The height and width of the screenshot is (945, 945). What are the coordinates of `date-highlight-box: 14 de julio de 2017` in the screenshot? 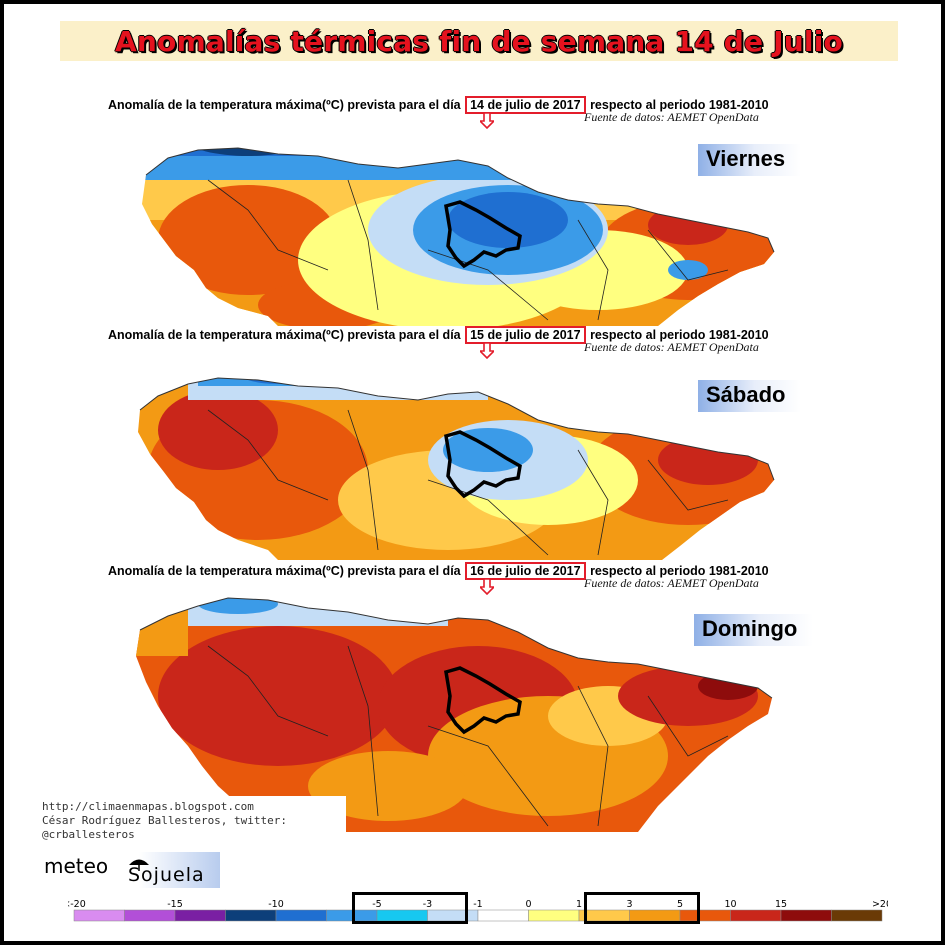 It's located at (525, 105).